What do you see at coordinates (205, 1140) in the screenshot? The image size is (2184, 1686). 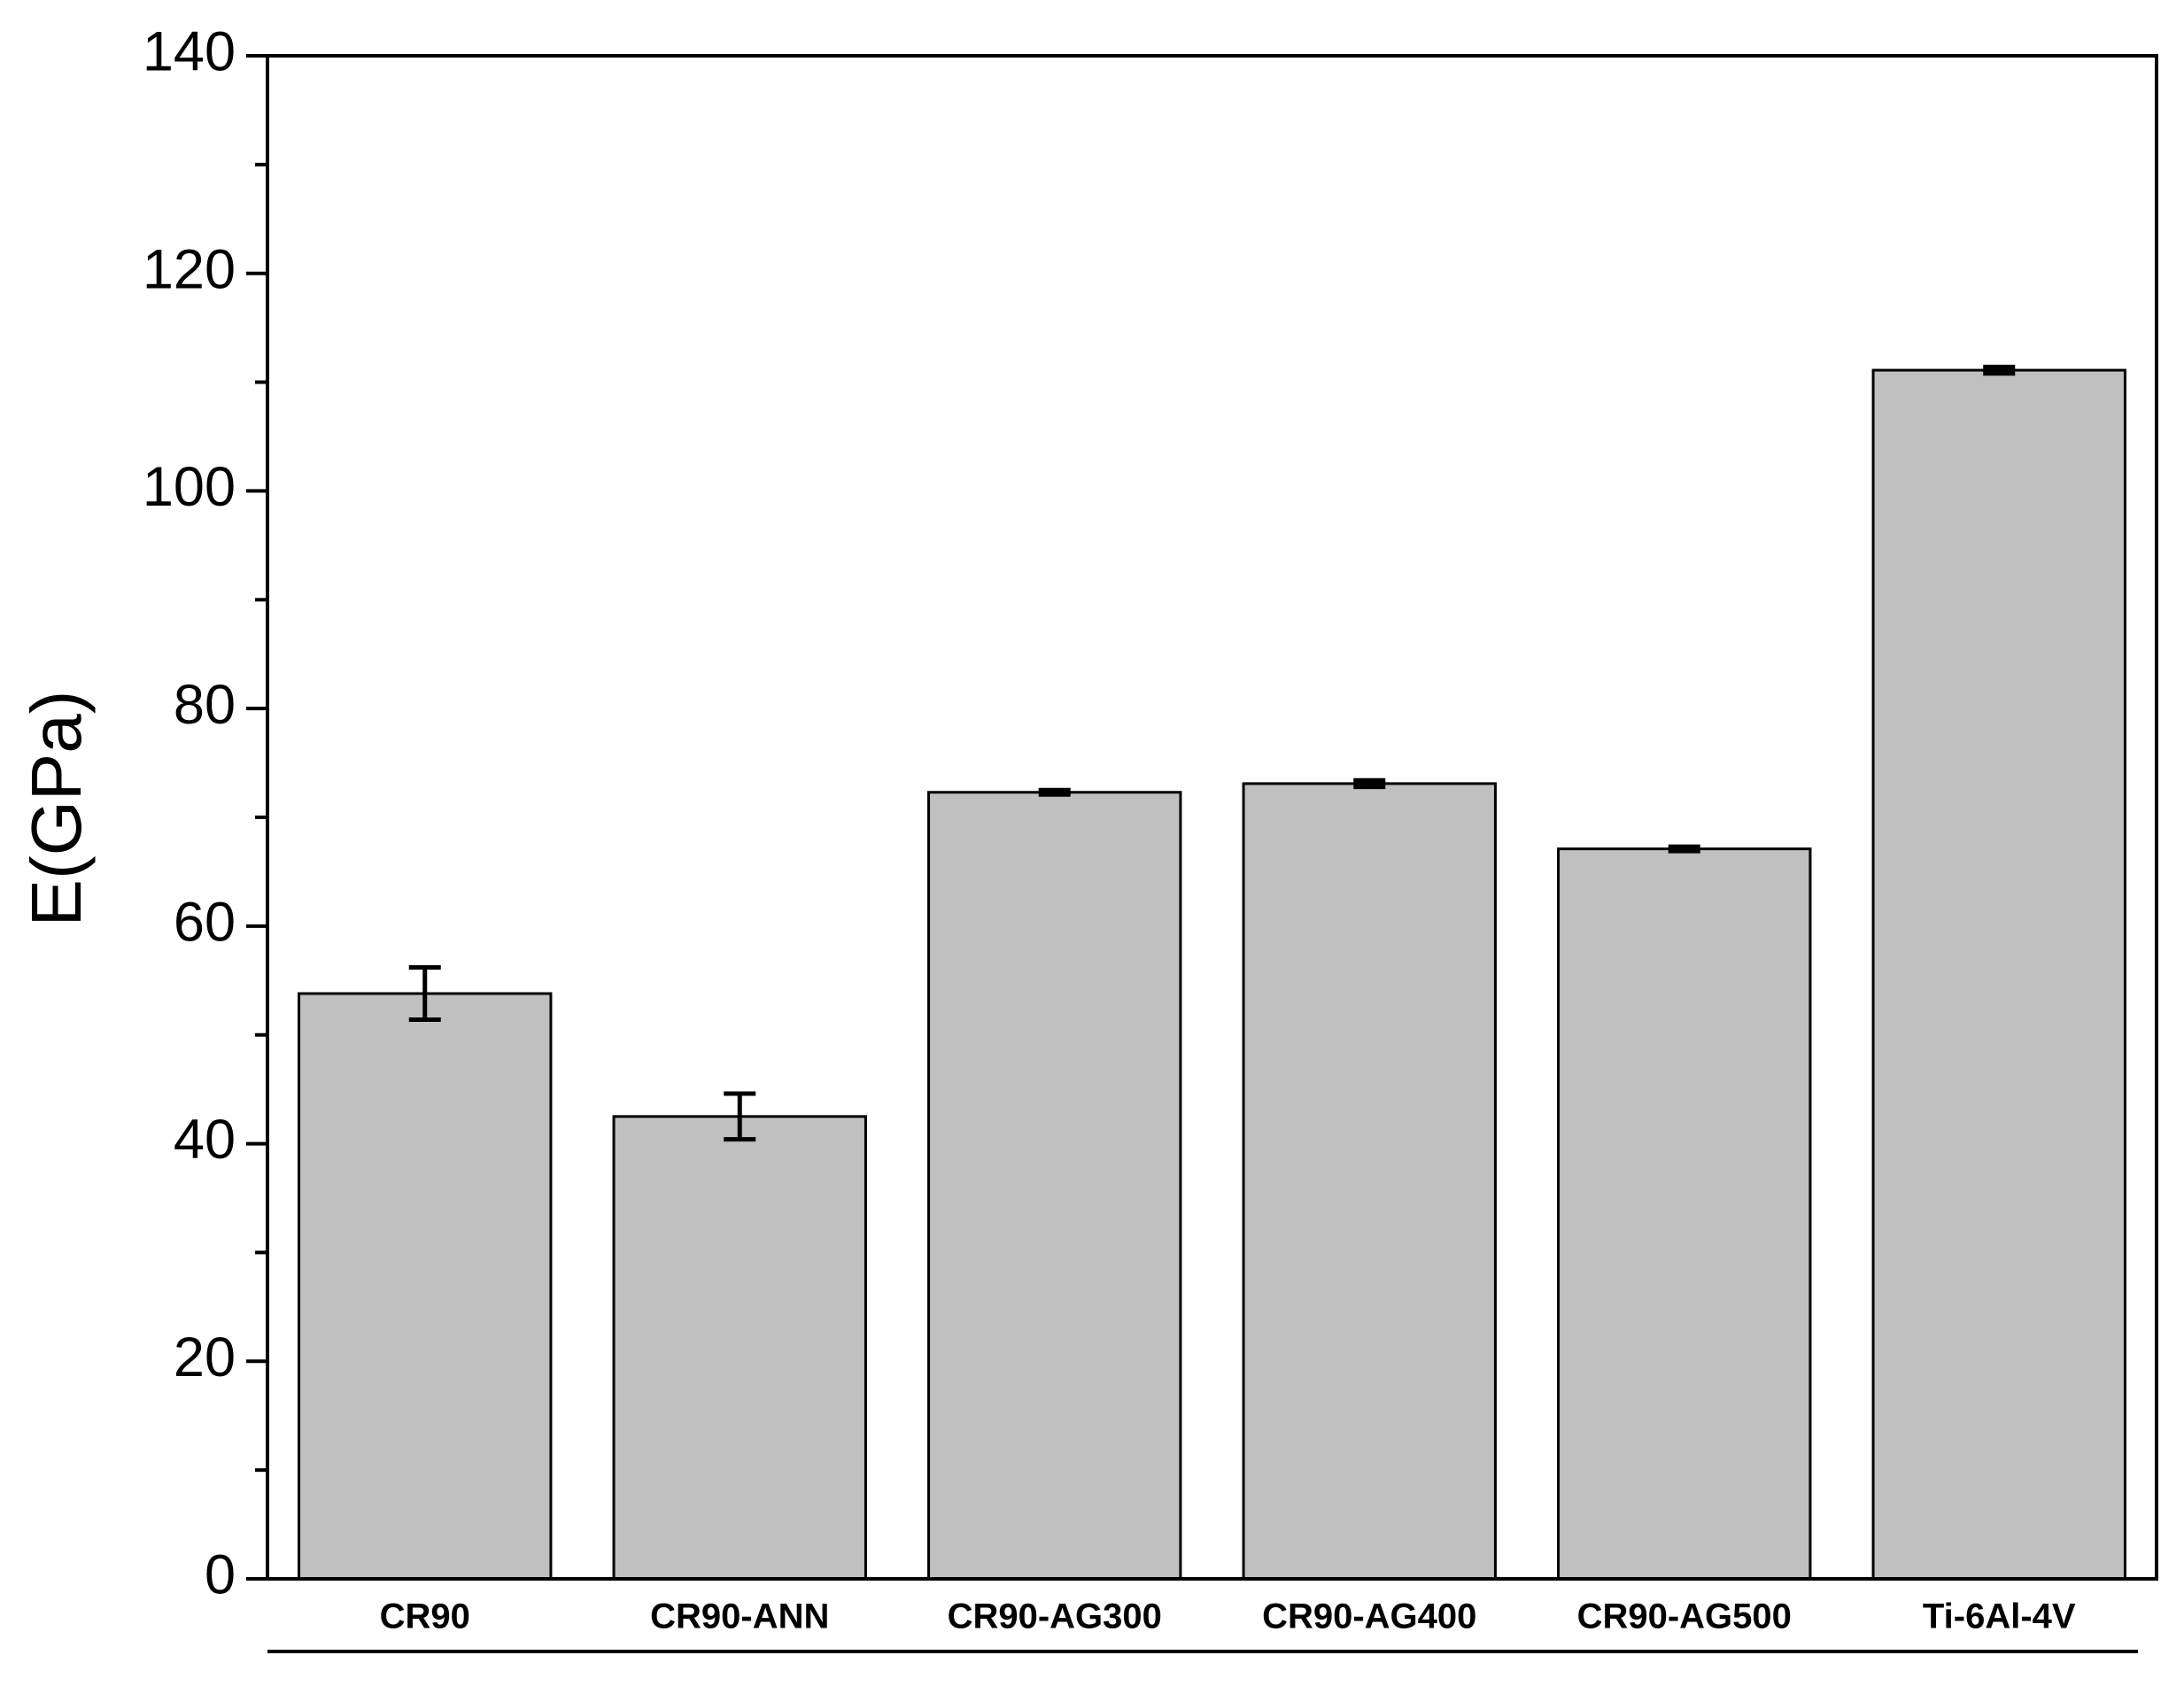 I see `y-tick-label: 40` at bounding box center [205, 1140].